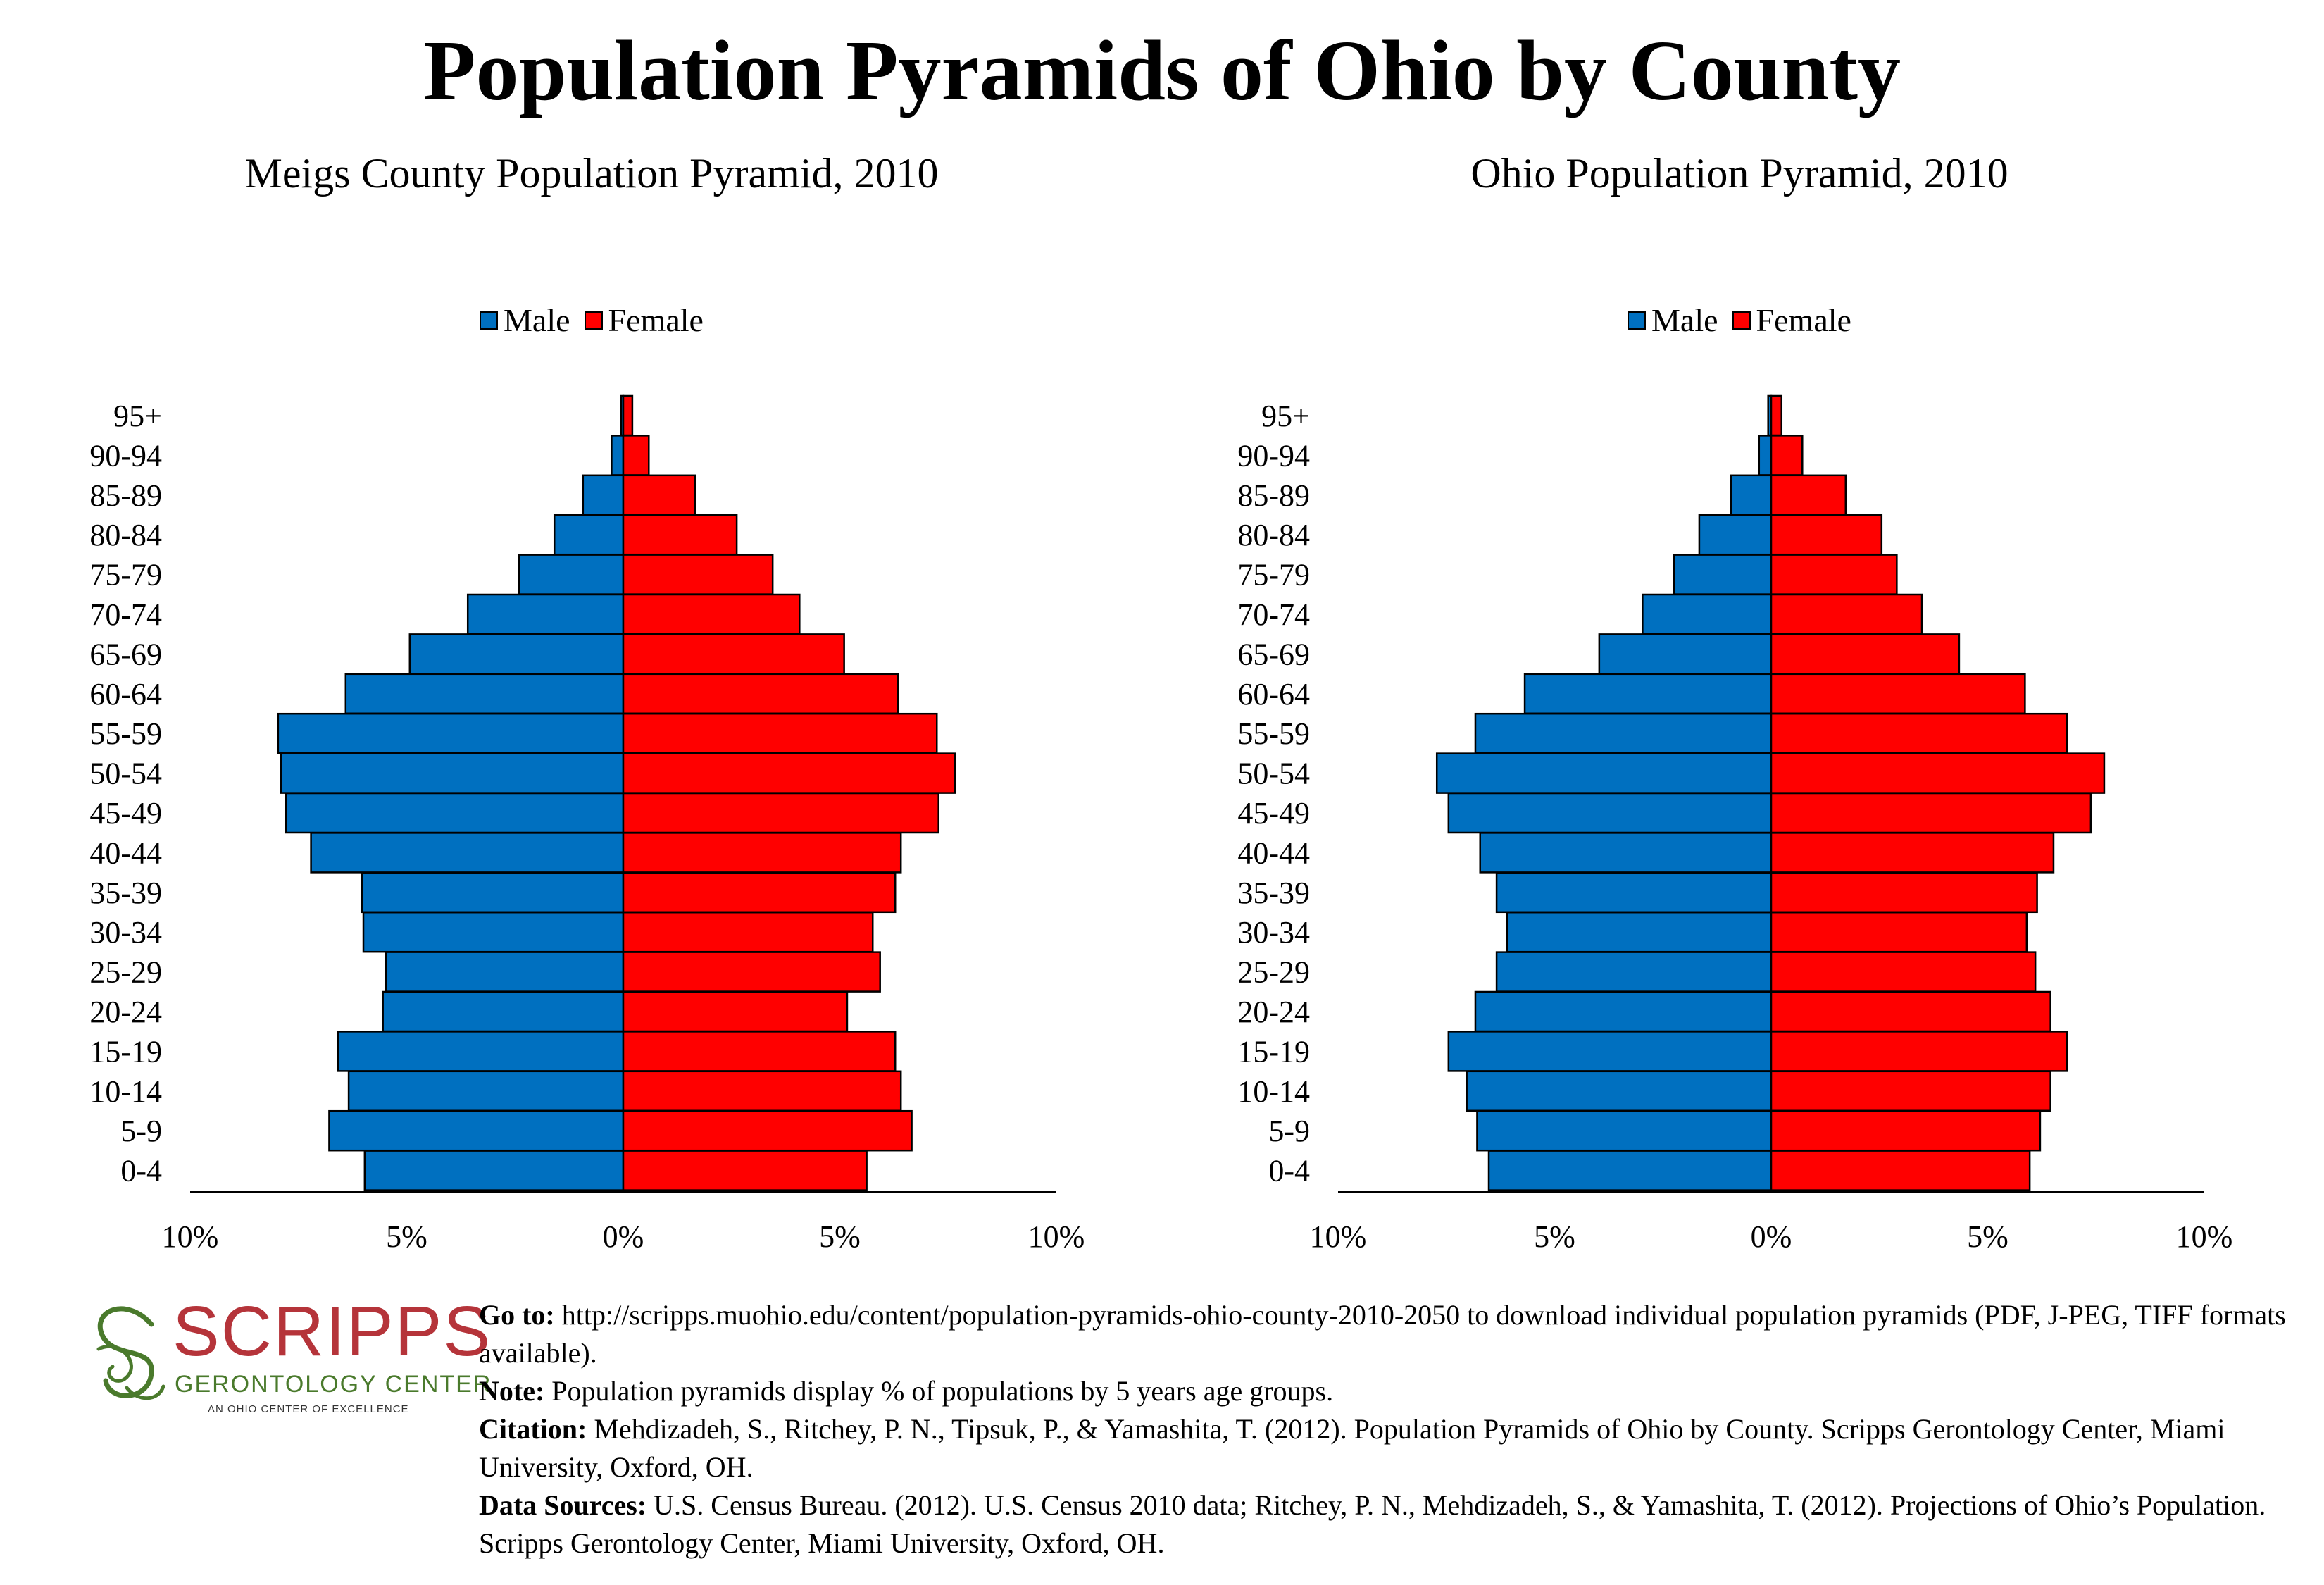 Image resolution: width=2324 pixels, height=1585 pixels. Describe the element at coordinates (517, 1315) in the screenshot. I see `goto-label: Go to:` at that location.